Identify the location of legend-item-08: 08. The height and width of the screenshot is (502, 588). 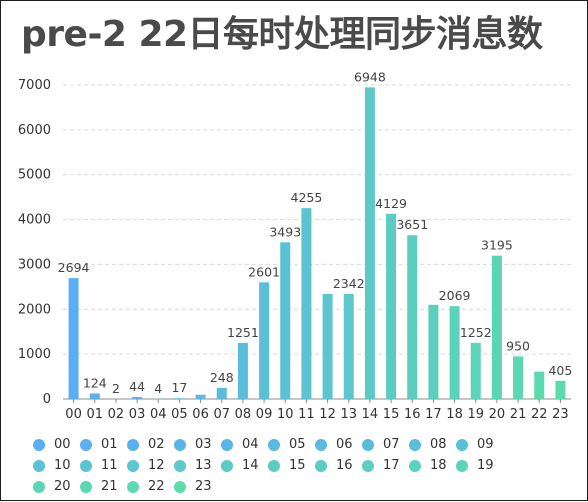
(428, 444).